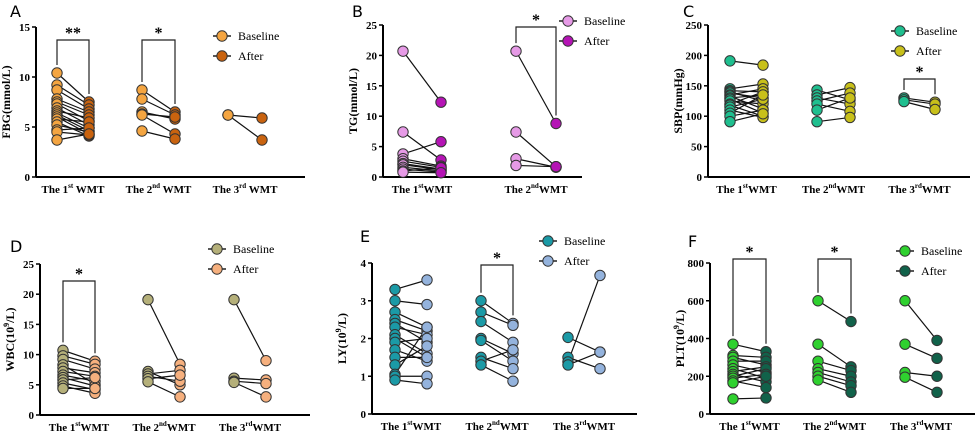 The width and height of the screenshot is (975, 442). I want to click on y-tick-label: 25, so click(372, 26).